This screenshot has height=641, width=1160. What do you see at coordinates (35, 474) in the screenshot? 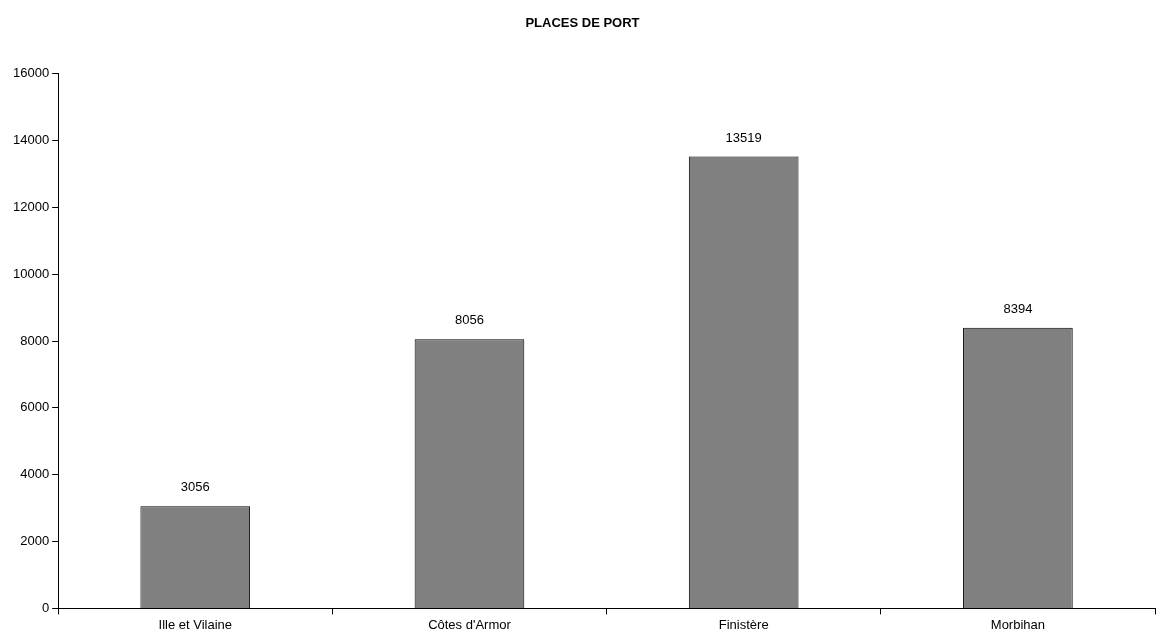
I see `y-tick-label: 4000` at bounding box center [35, 474].